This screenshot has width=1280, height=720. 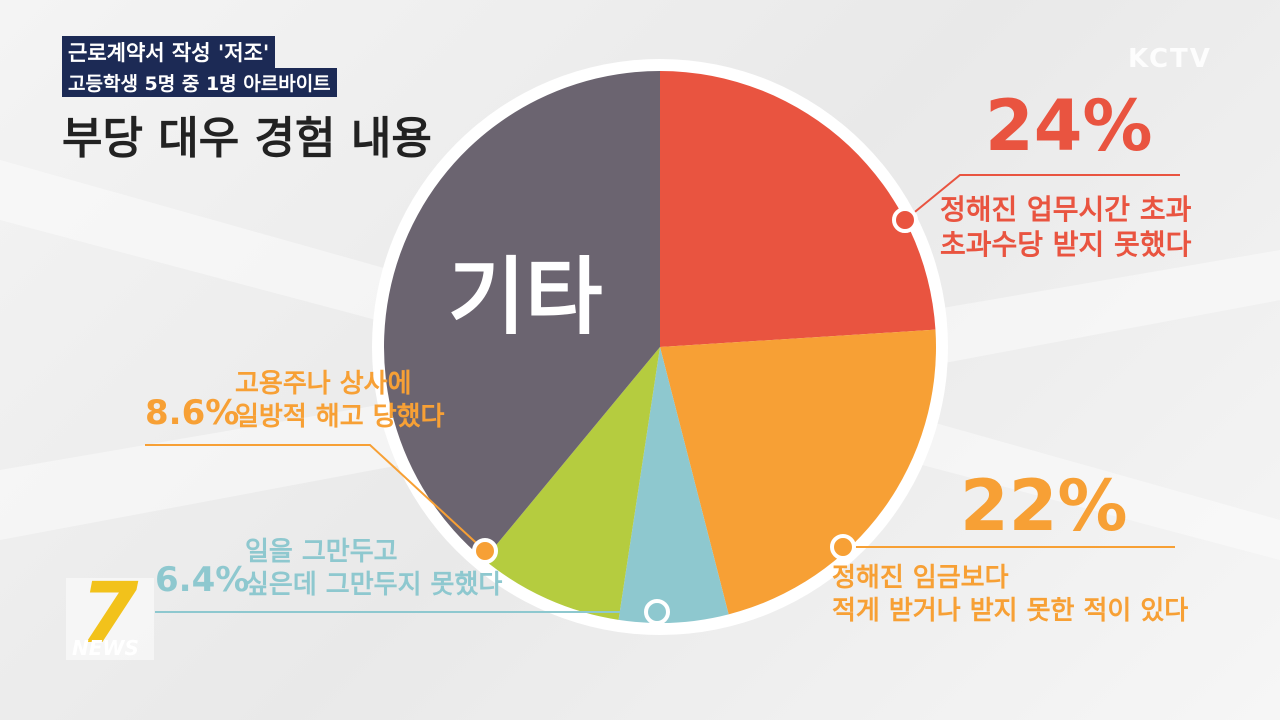 I want to click on headline-sub: 고등학생 5명 중 1명 아르바이트, so click(x=199, y=82).